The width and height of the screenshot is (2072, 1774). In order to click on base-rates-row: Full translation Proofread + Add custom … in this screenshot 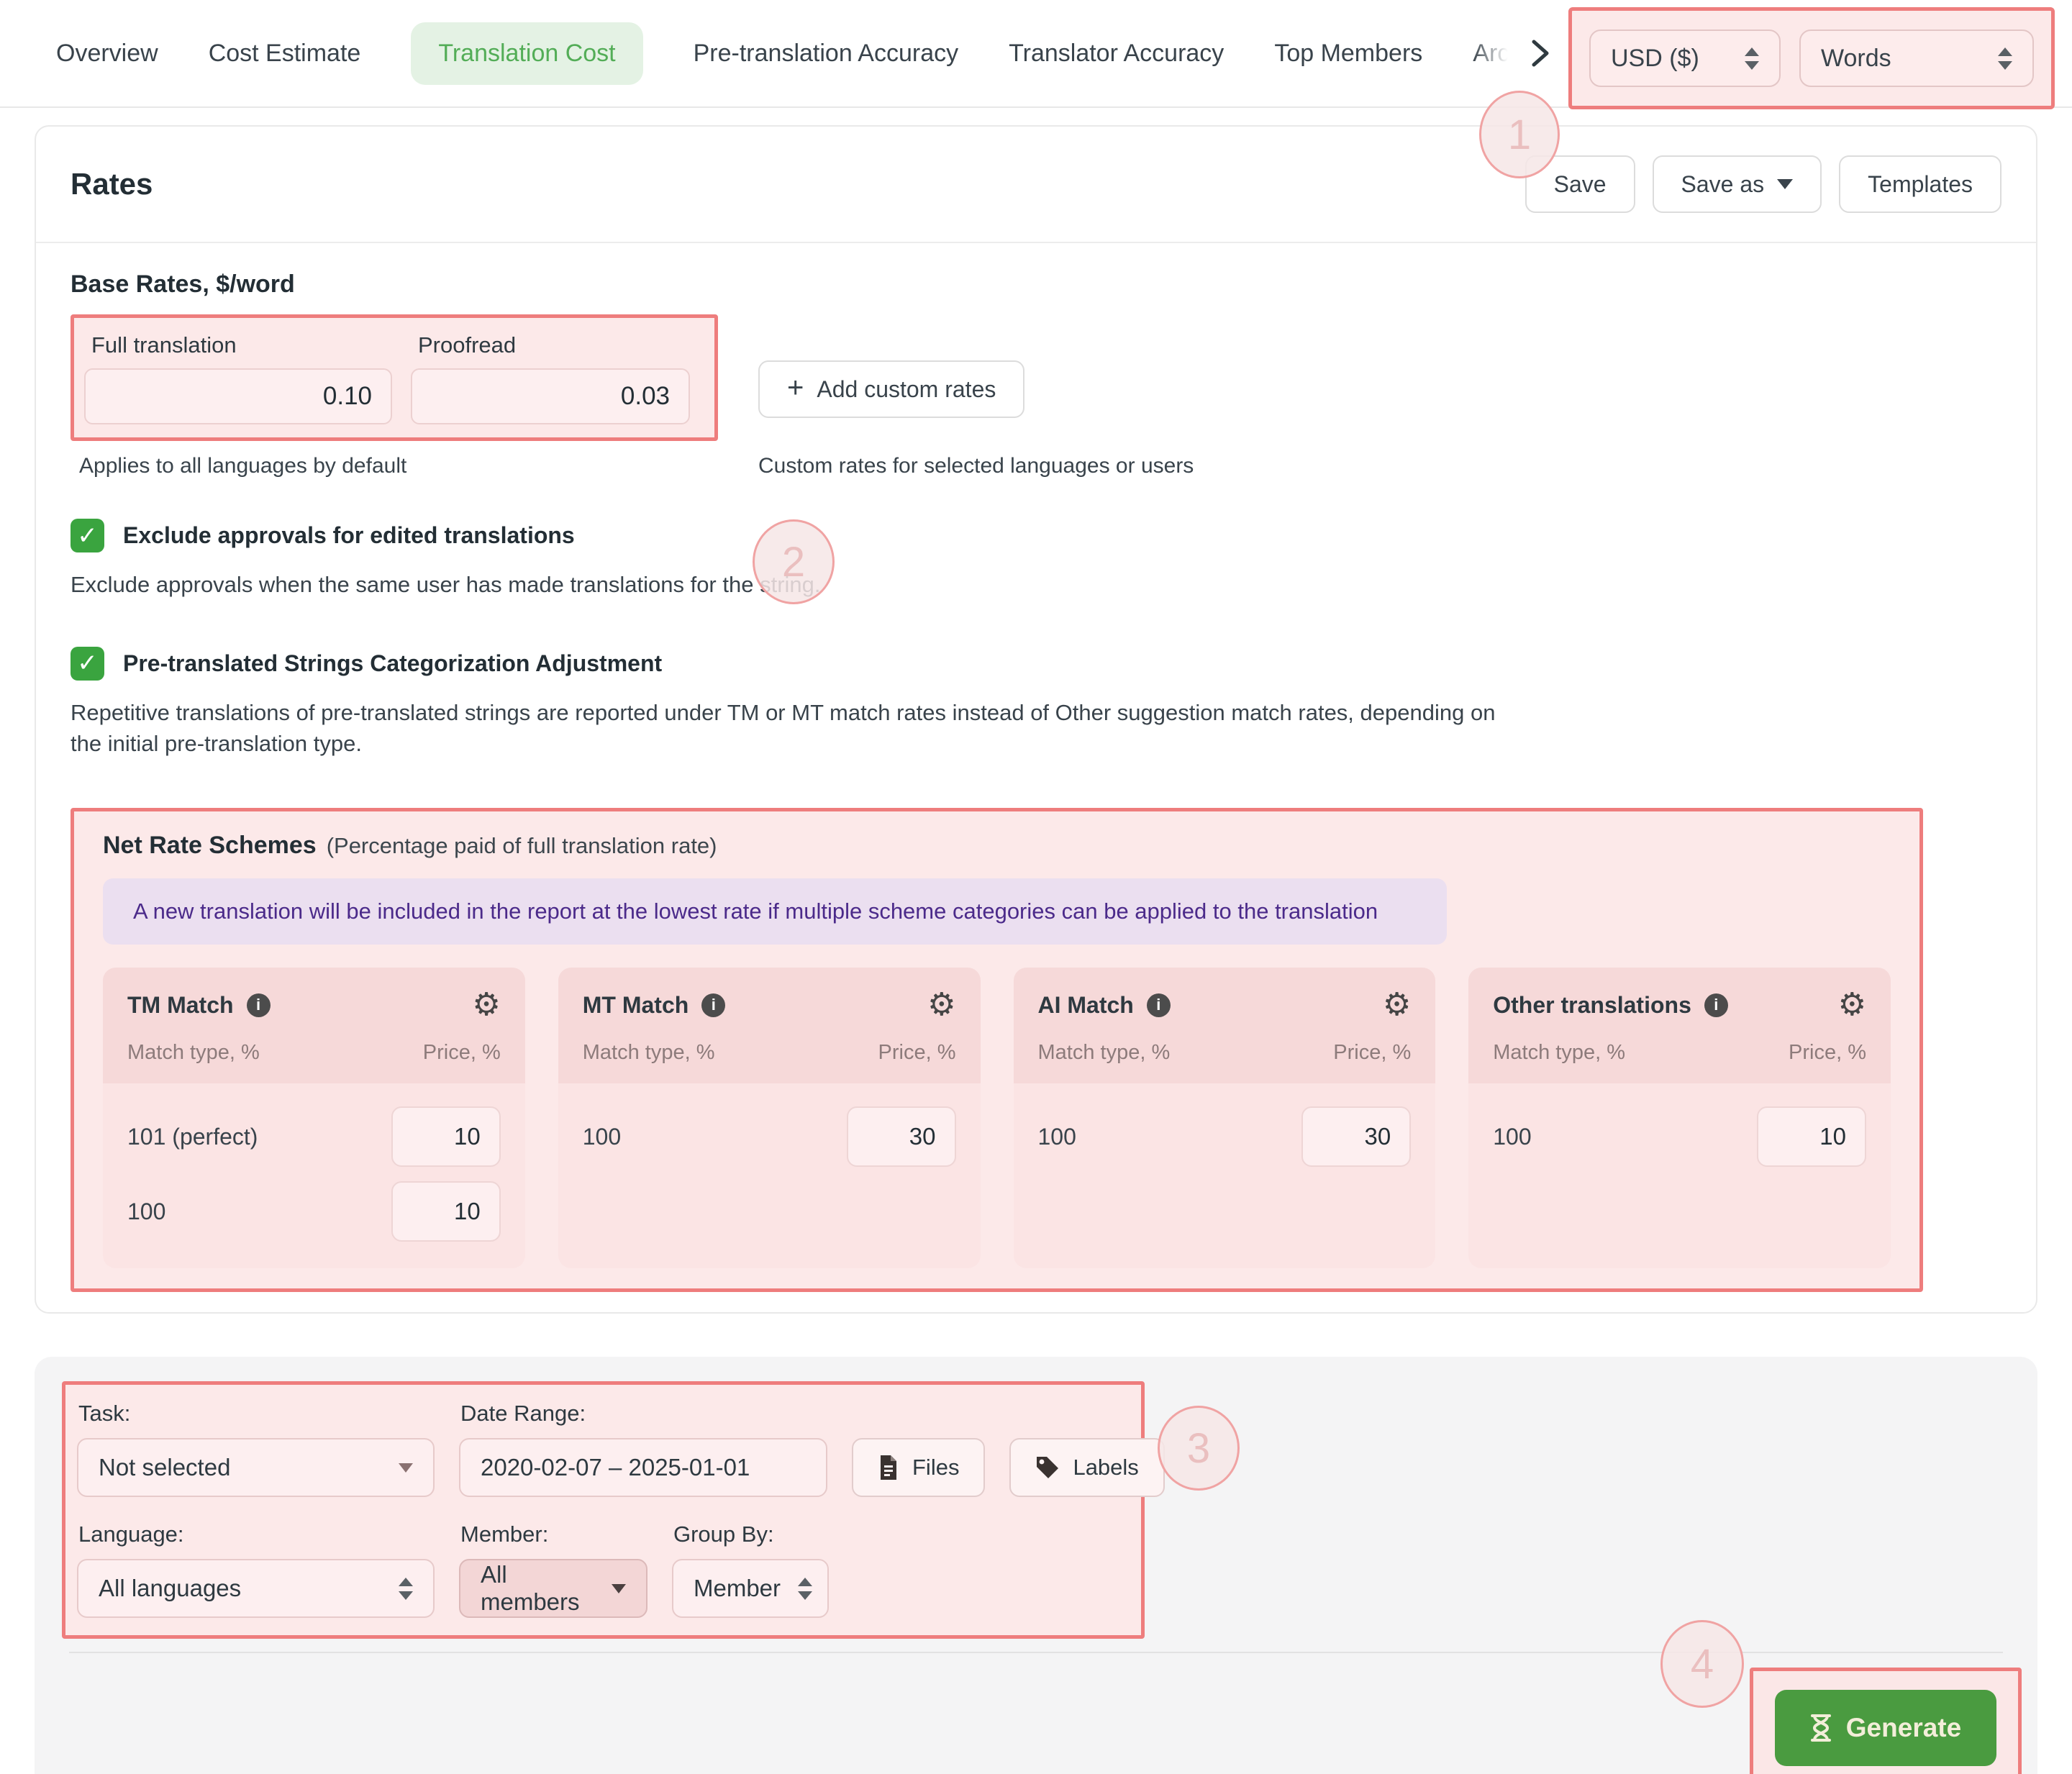, I will do `click(1036, 377)`.